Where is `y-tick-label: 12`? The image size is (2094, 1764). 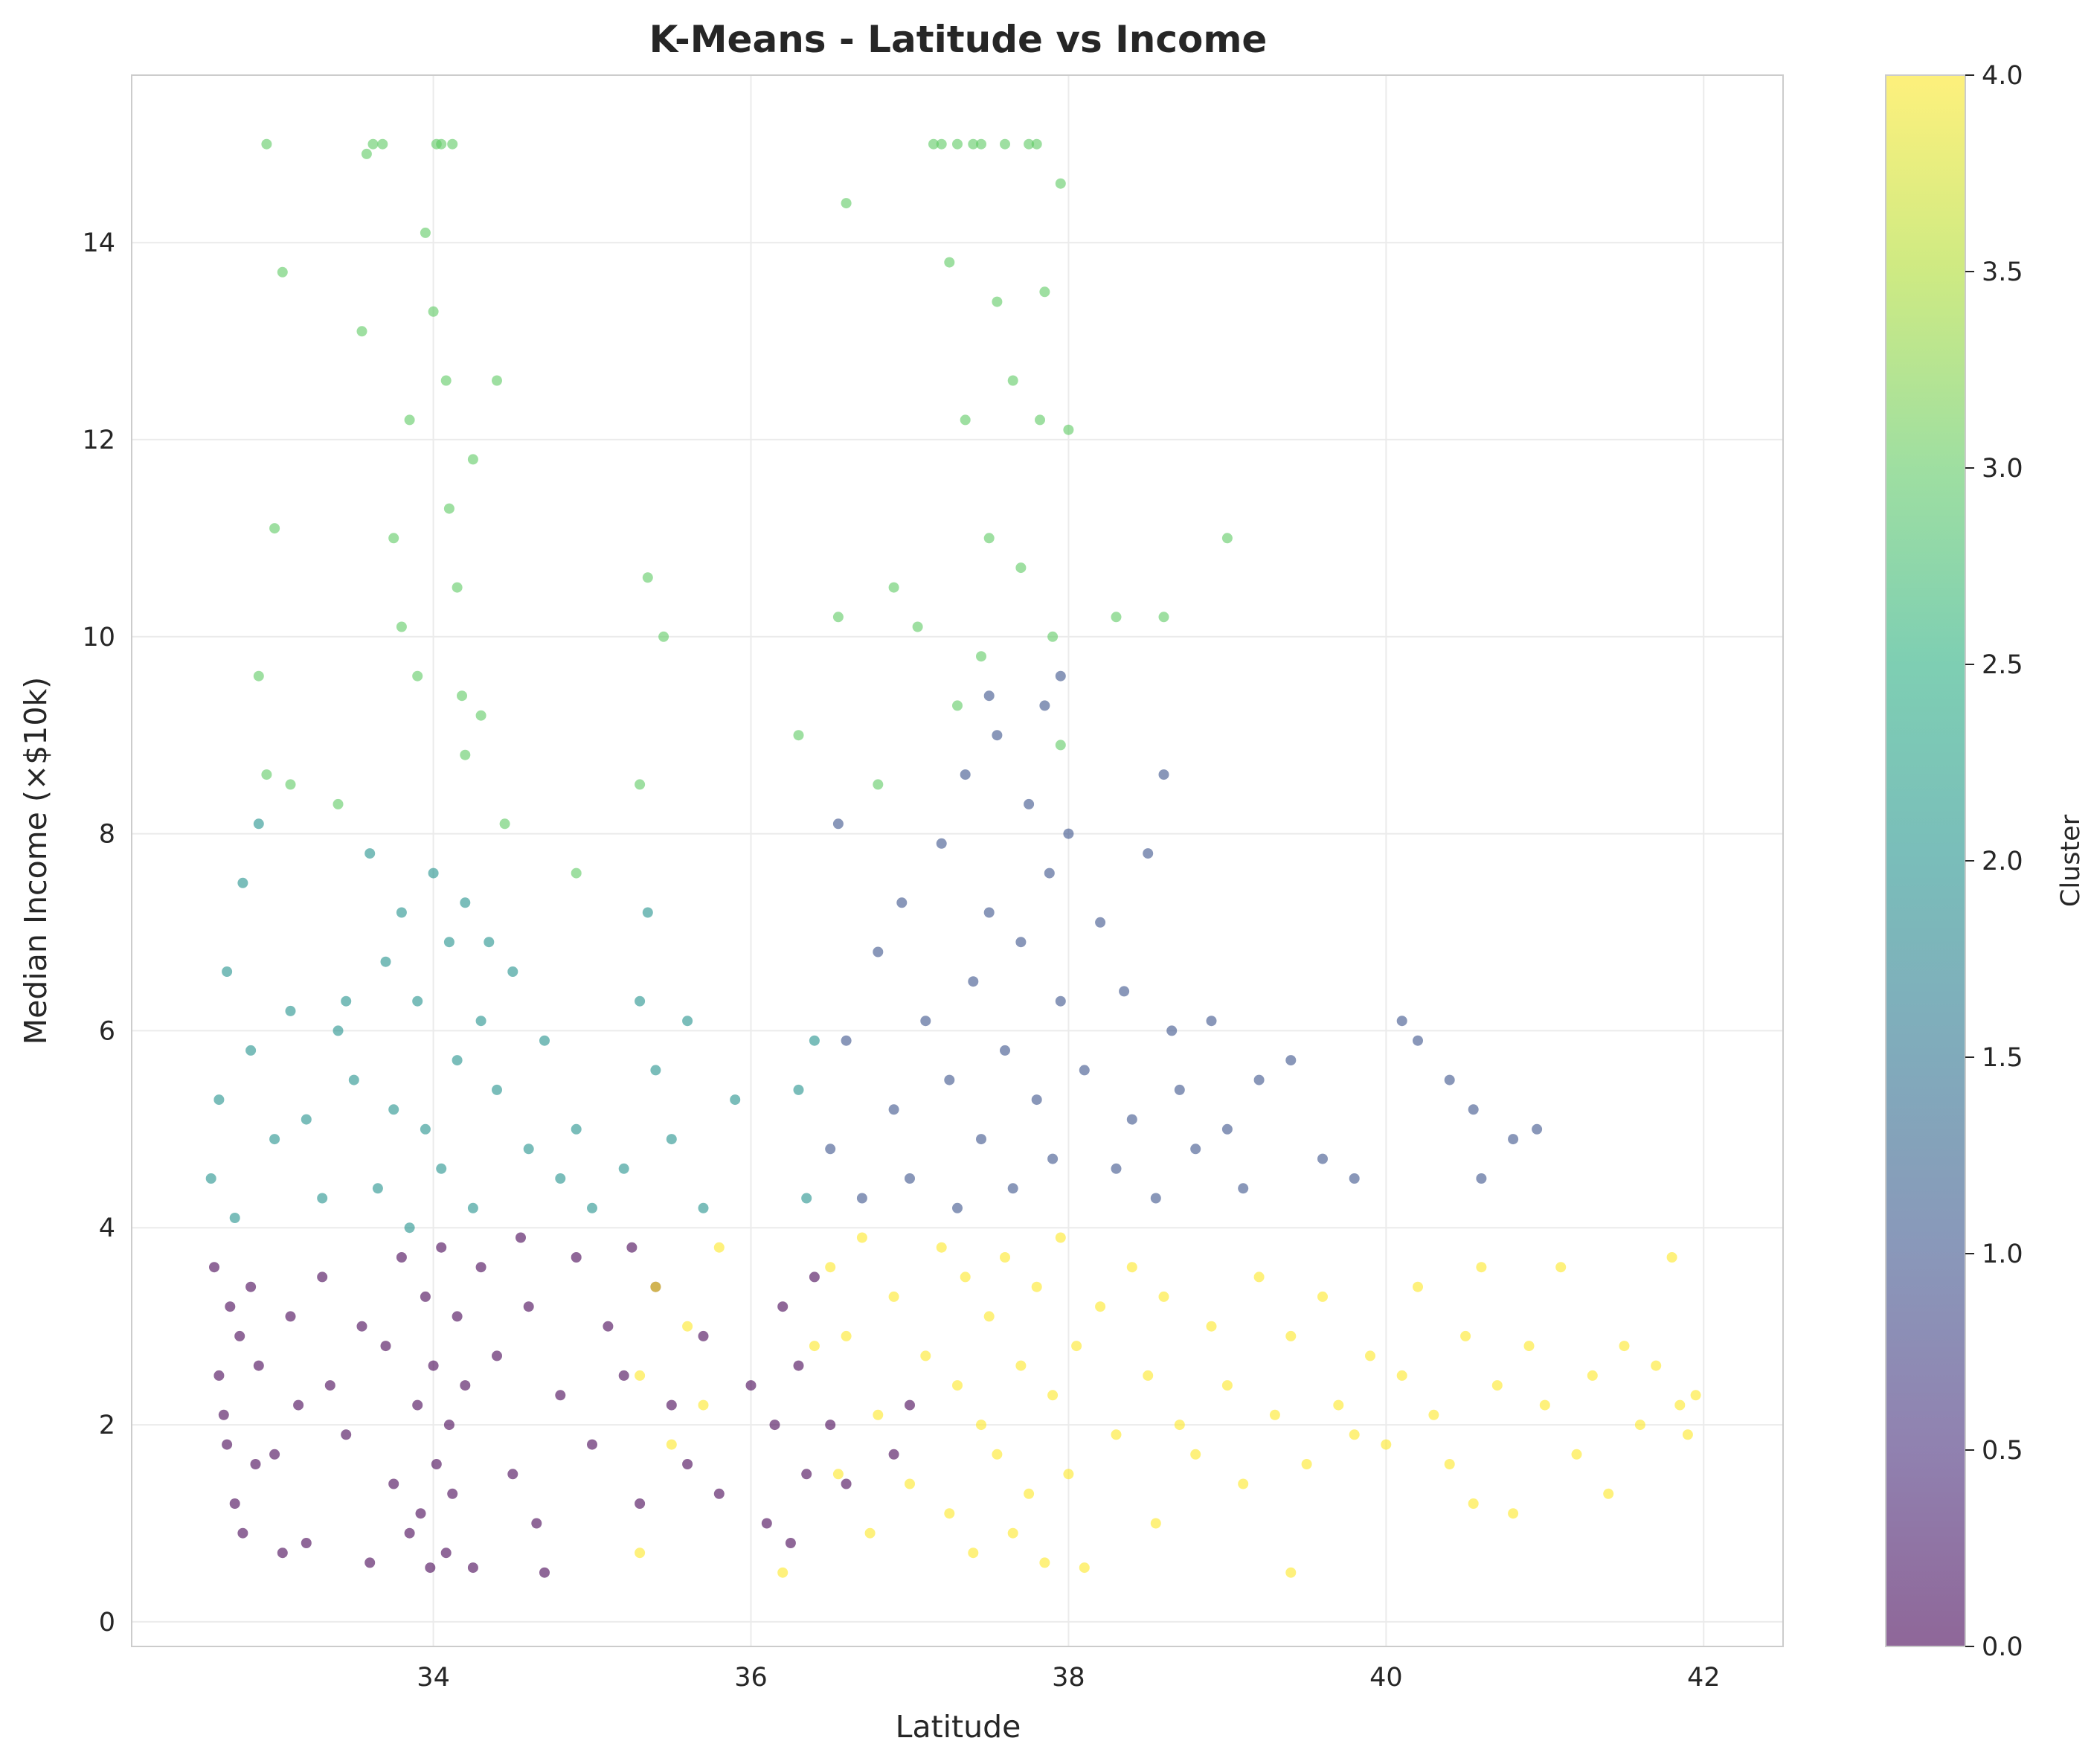
y-tick-label: 12 is located at coordinates (98, 440).